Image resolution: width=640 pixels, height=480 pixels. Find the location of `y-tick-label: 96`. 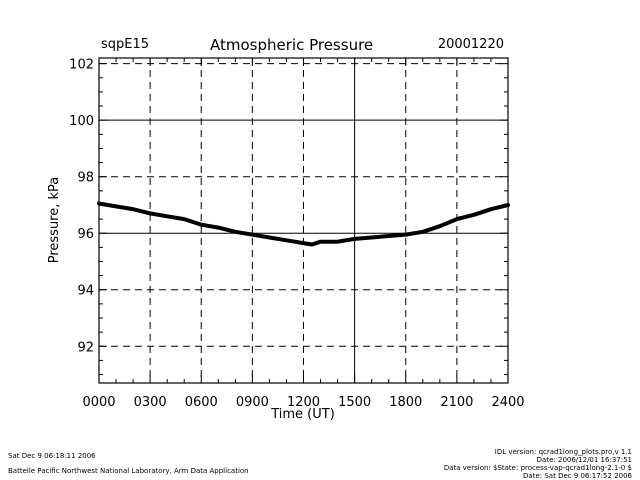

y-tick-label: 96 is located at coordinates (85, 234).